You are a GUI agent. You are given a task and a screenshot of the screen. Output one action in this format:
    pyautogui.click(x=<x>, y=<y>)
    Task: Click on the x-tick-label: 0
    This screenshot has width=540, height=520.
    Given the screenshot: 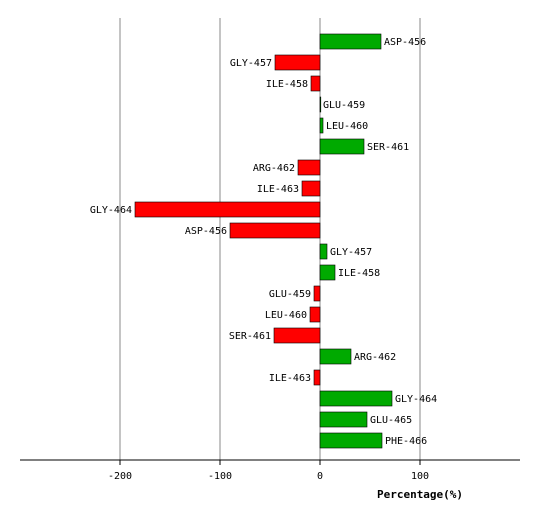 What is the action you would take?
    pyautogui.click(x=320, y=476)
    